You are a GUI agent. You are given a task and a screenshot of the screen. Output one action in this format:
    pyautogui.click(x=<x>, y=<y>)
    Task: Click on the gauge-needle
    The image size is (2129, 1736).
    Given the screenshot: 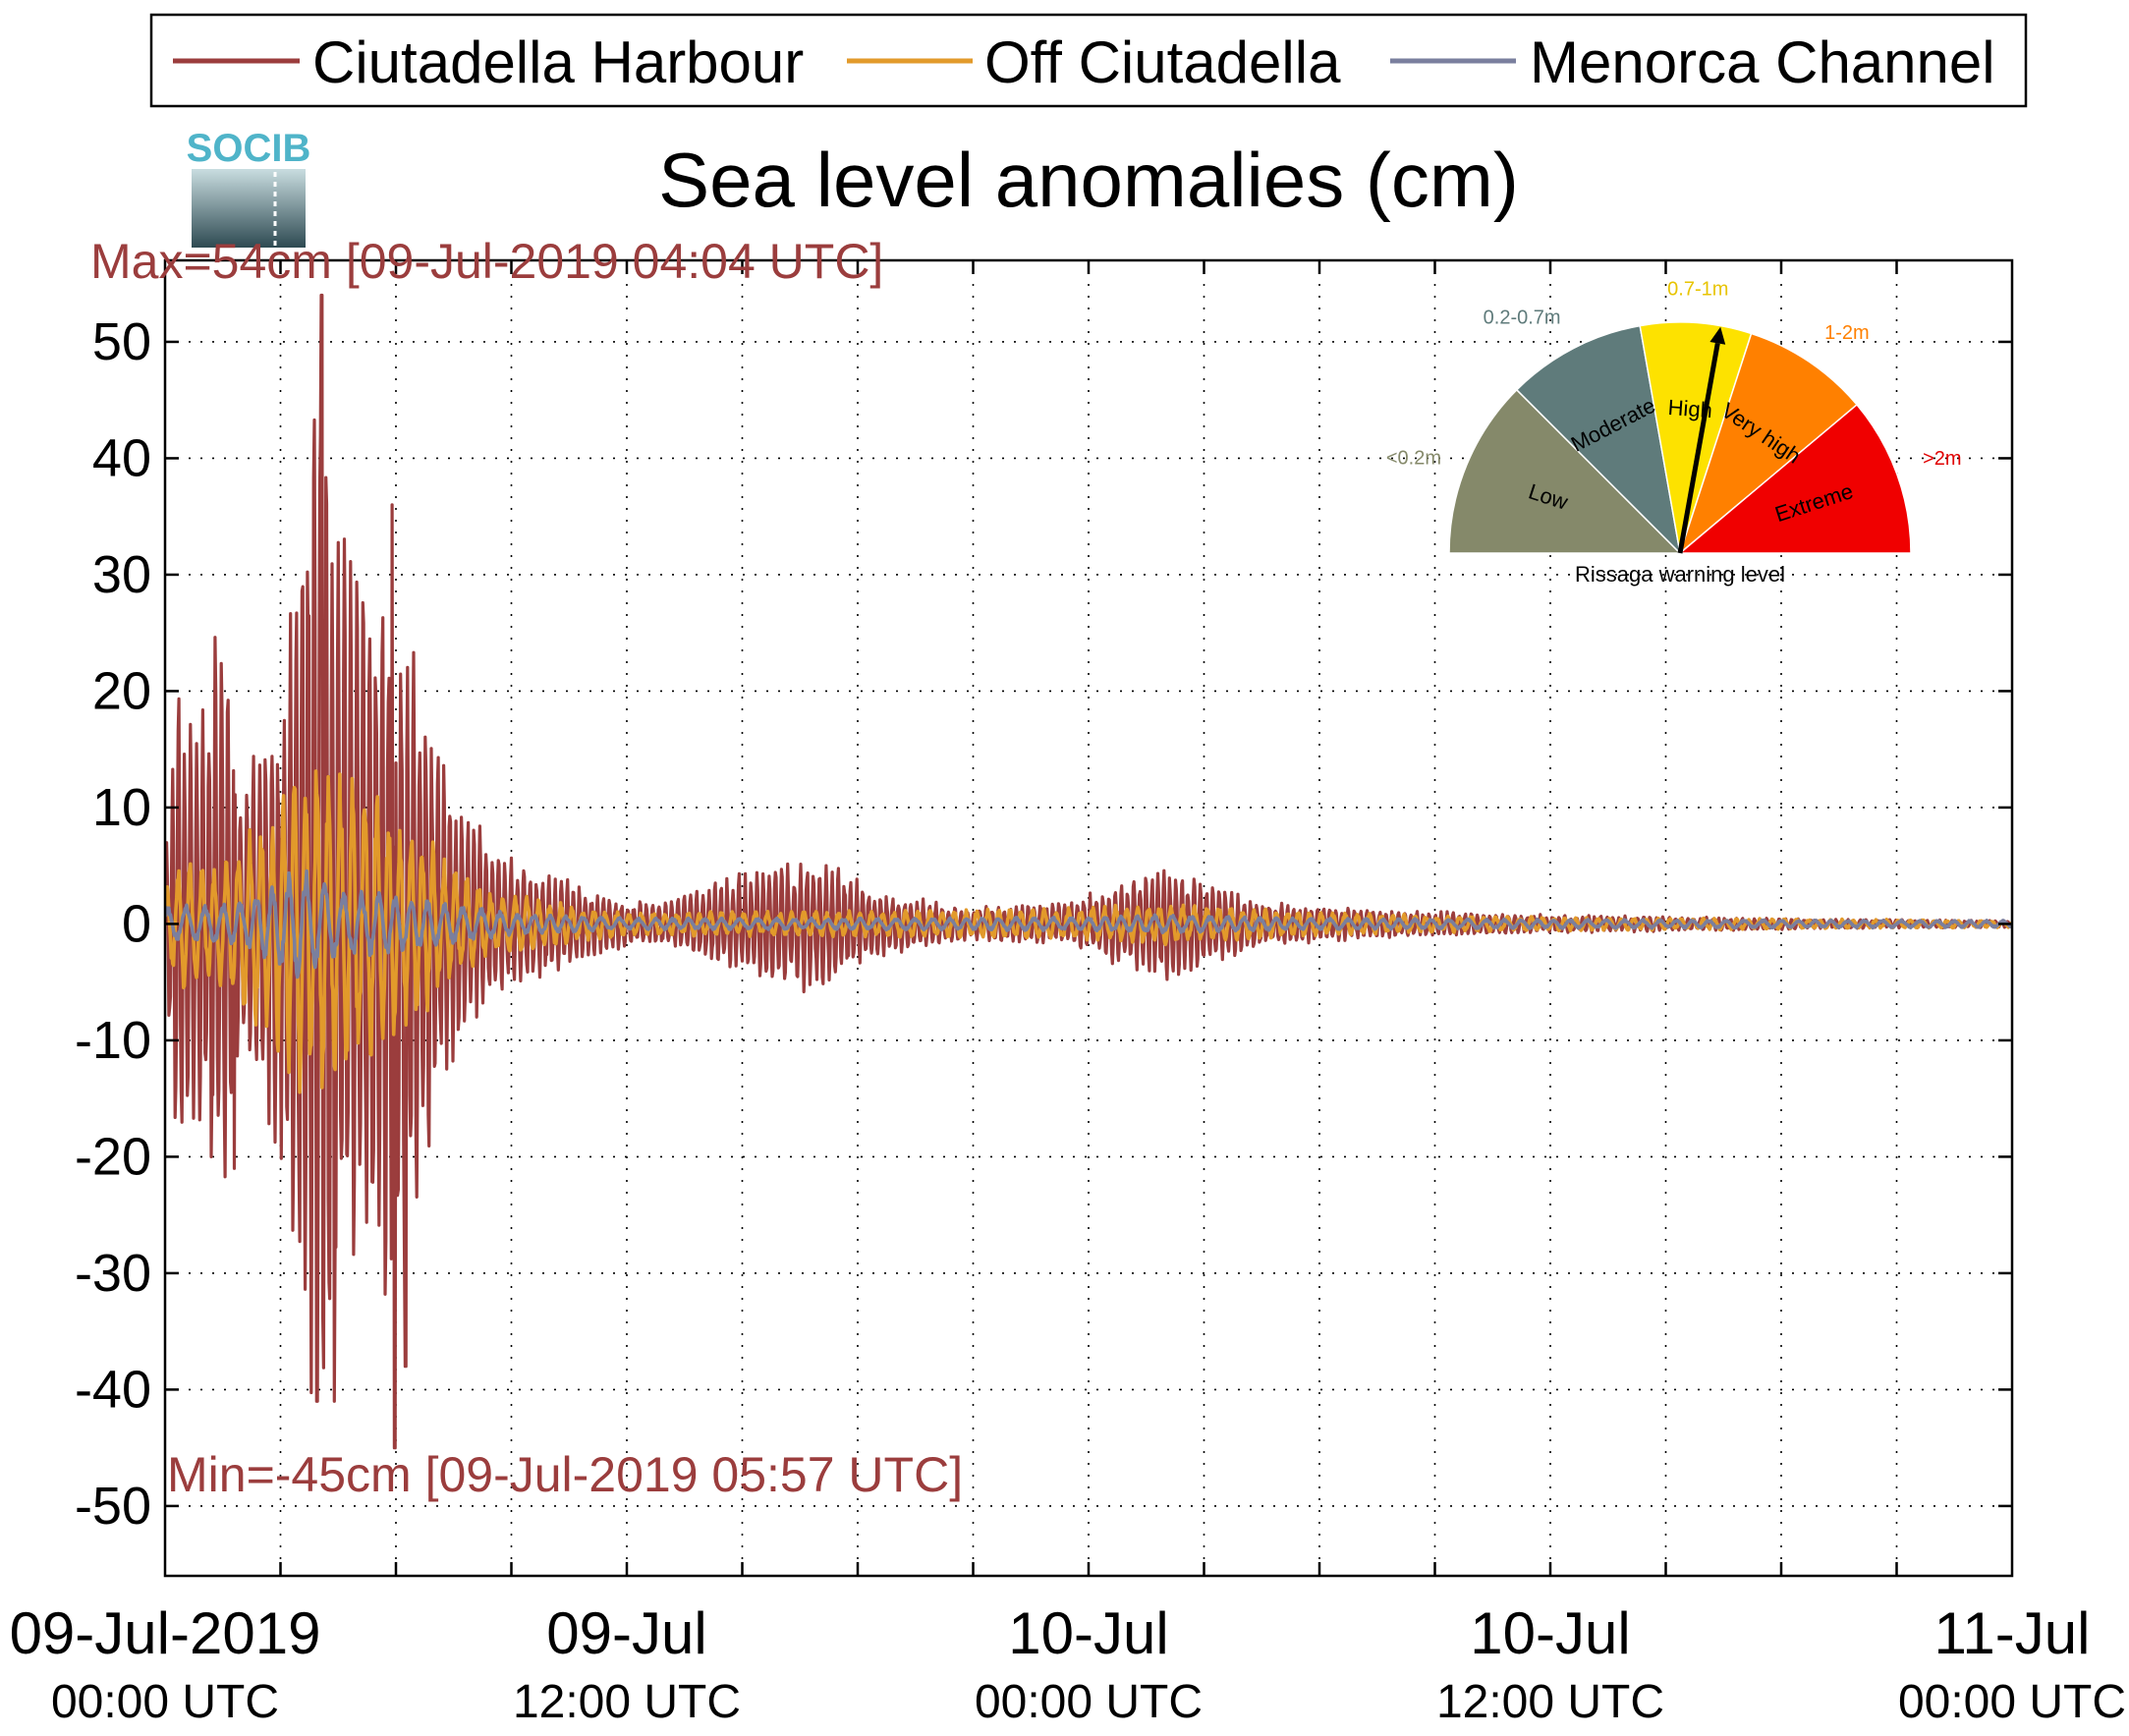 What is the action you would take?
    pyautogui.click(x=1702, y=440)
    